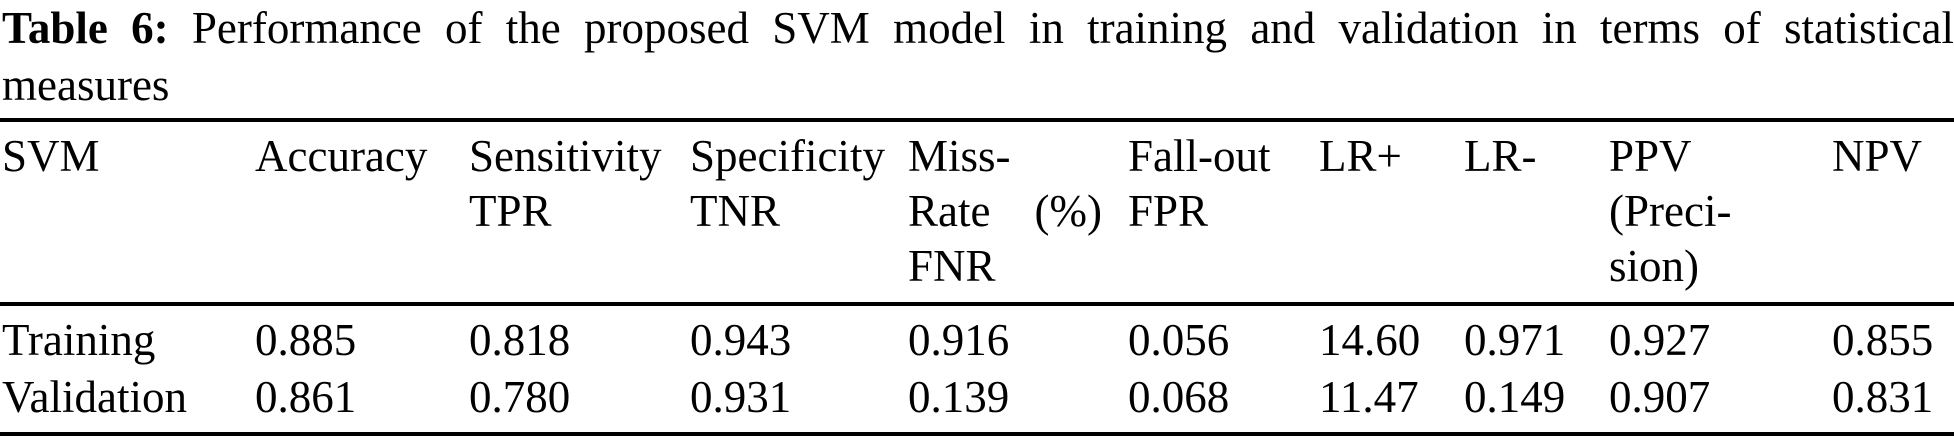 Image resolution: width=1954 pixels, height=442 pixels. I want to click on row-label-validation: Validation, so click(94, 397).